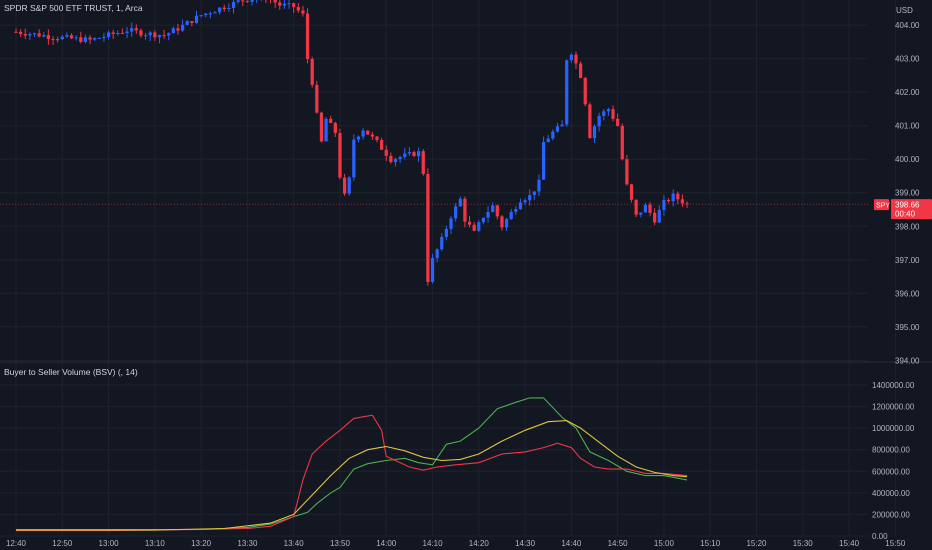 This screenshot has width=932, height=550. I want to click on price-tick-label: 396.00, so click(907, 293).